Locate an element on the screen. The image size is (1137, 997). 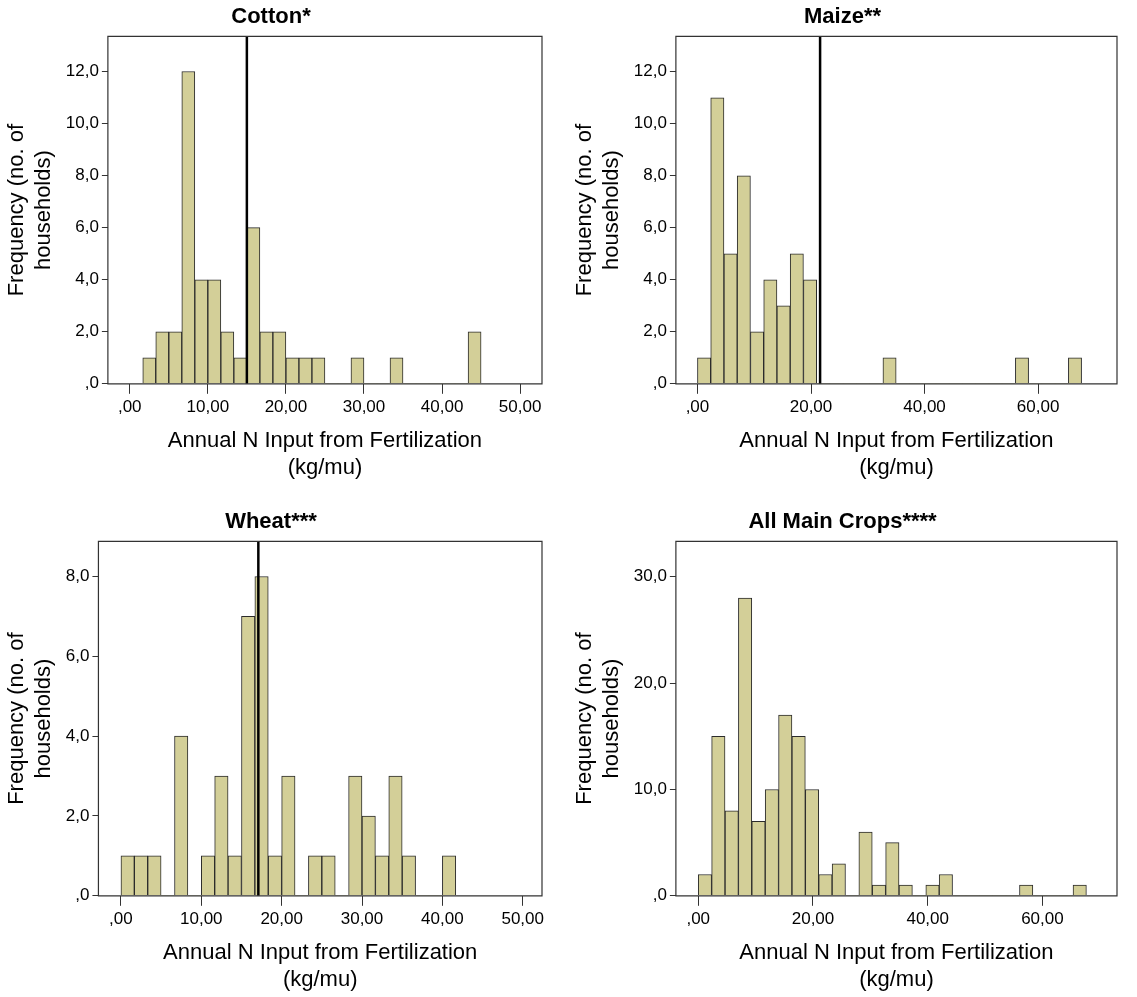
chart-title: All Main Crops**** is located at coordinates (843, 521).